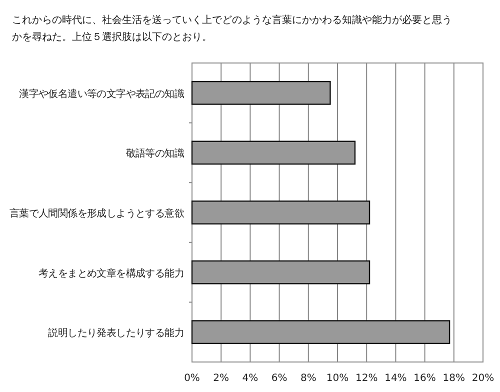  Describe the element at coordinates (308, 378) in the screenshot. I see `x-tick-label: 8%` at that location.